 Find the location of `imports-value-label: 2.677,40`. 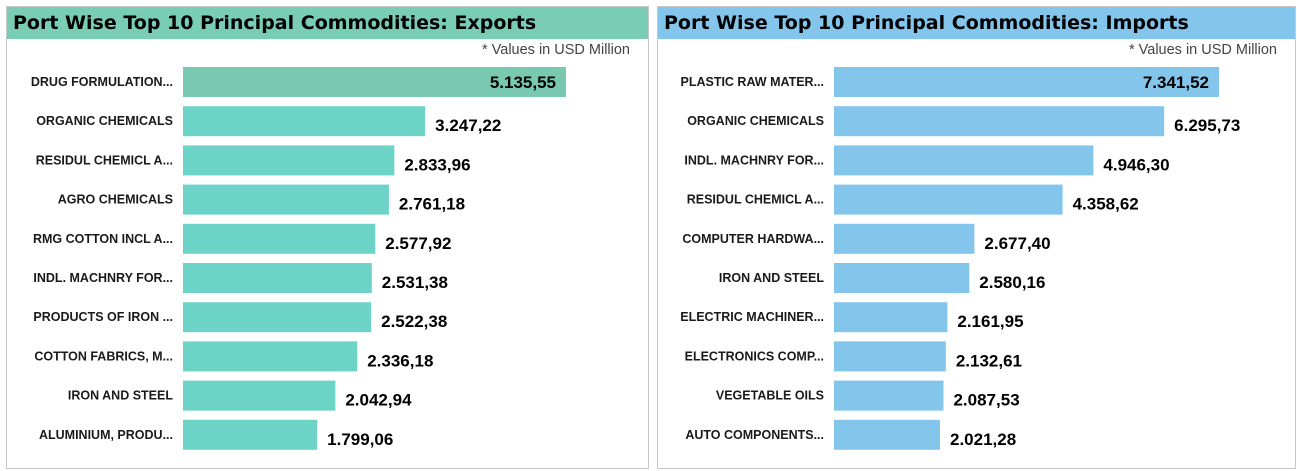

imports-value-label: 2.677,40 is located at coordinates (1017, 243).